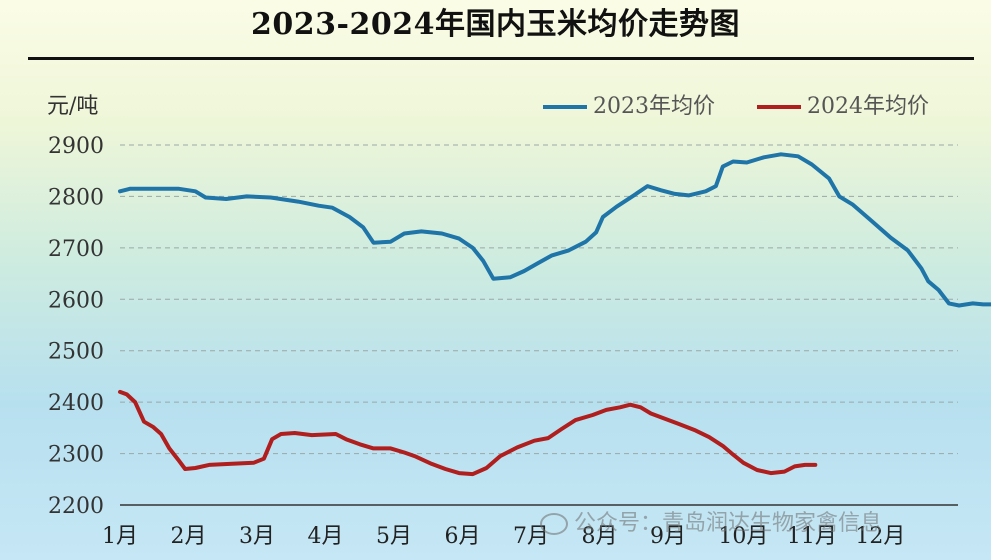 Image resolution: width=991 pixels, height=560 pixels. I want to click on x-tick-label: 12月, so click(880, 536).